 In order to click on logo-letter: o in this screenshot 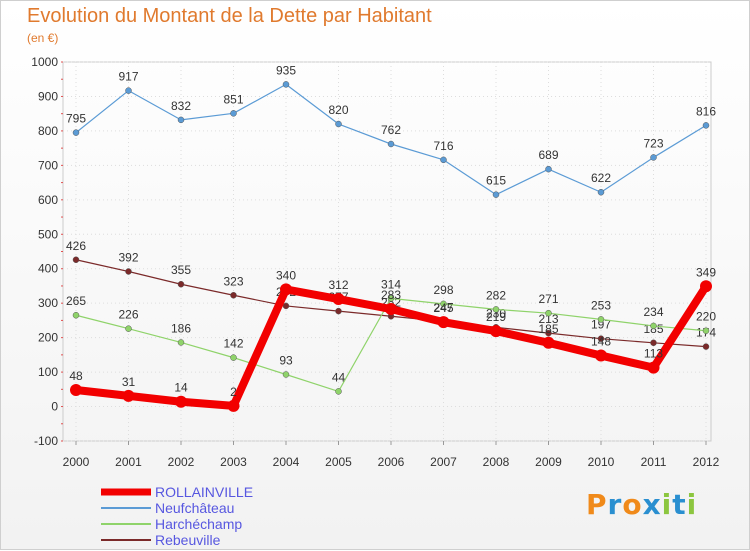, I will do `click(632, 504)`.